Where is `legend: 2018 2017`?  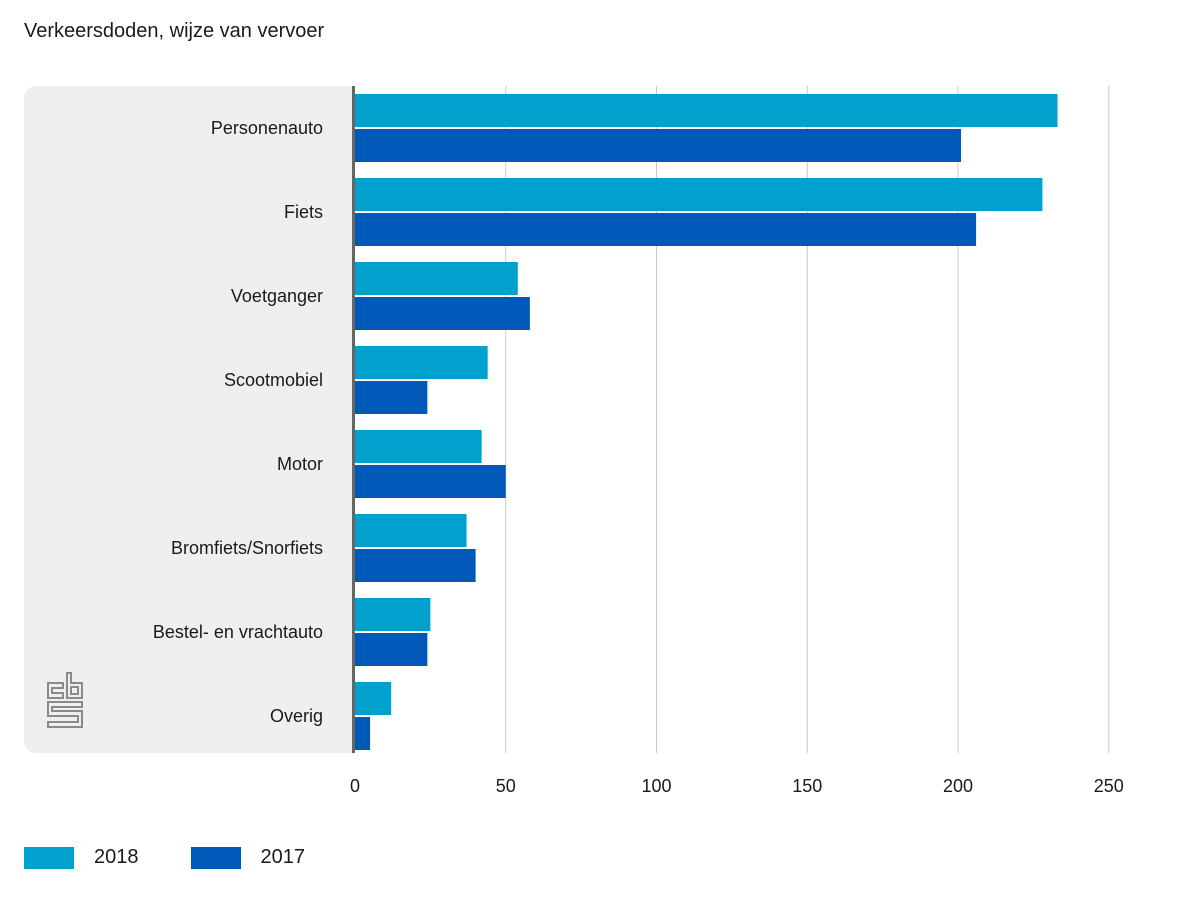 legend: 2018 2017 is located at coordinates (190, 857).